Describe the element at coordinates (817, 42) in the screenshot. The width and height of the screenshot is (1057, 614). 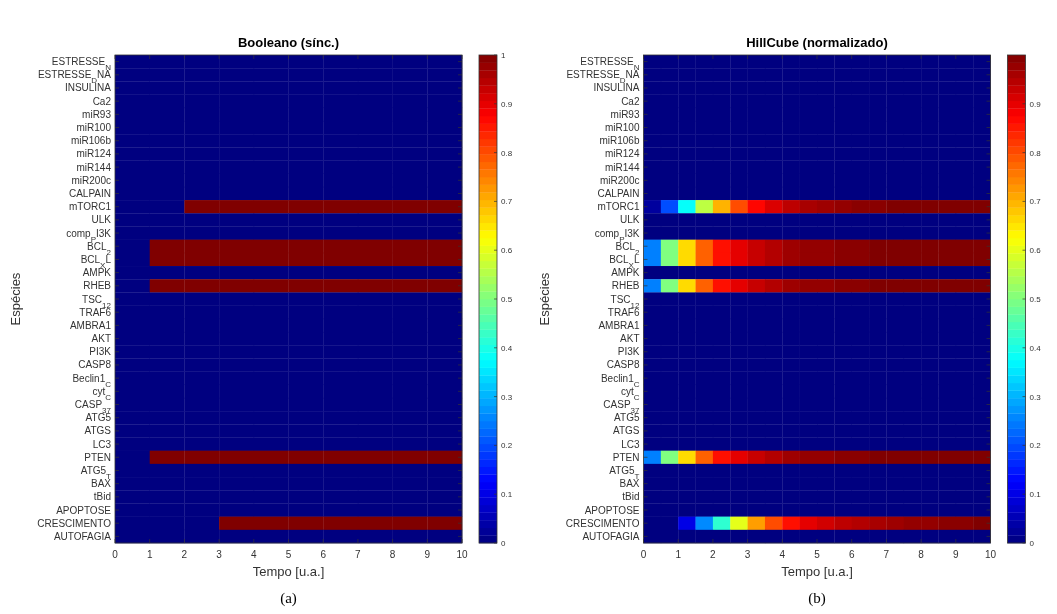
I see `chart-title: HillCube (normalizado)` at that location.